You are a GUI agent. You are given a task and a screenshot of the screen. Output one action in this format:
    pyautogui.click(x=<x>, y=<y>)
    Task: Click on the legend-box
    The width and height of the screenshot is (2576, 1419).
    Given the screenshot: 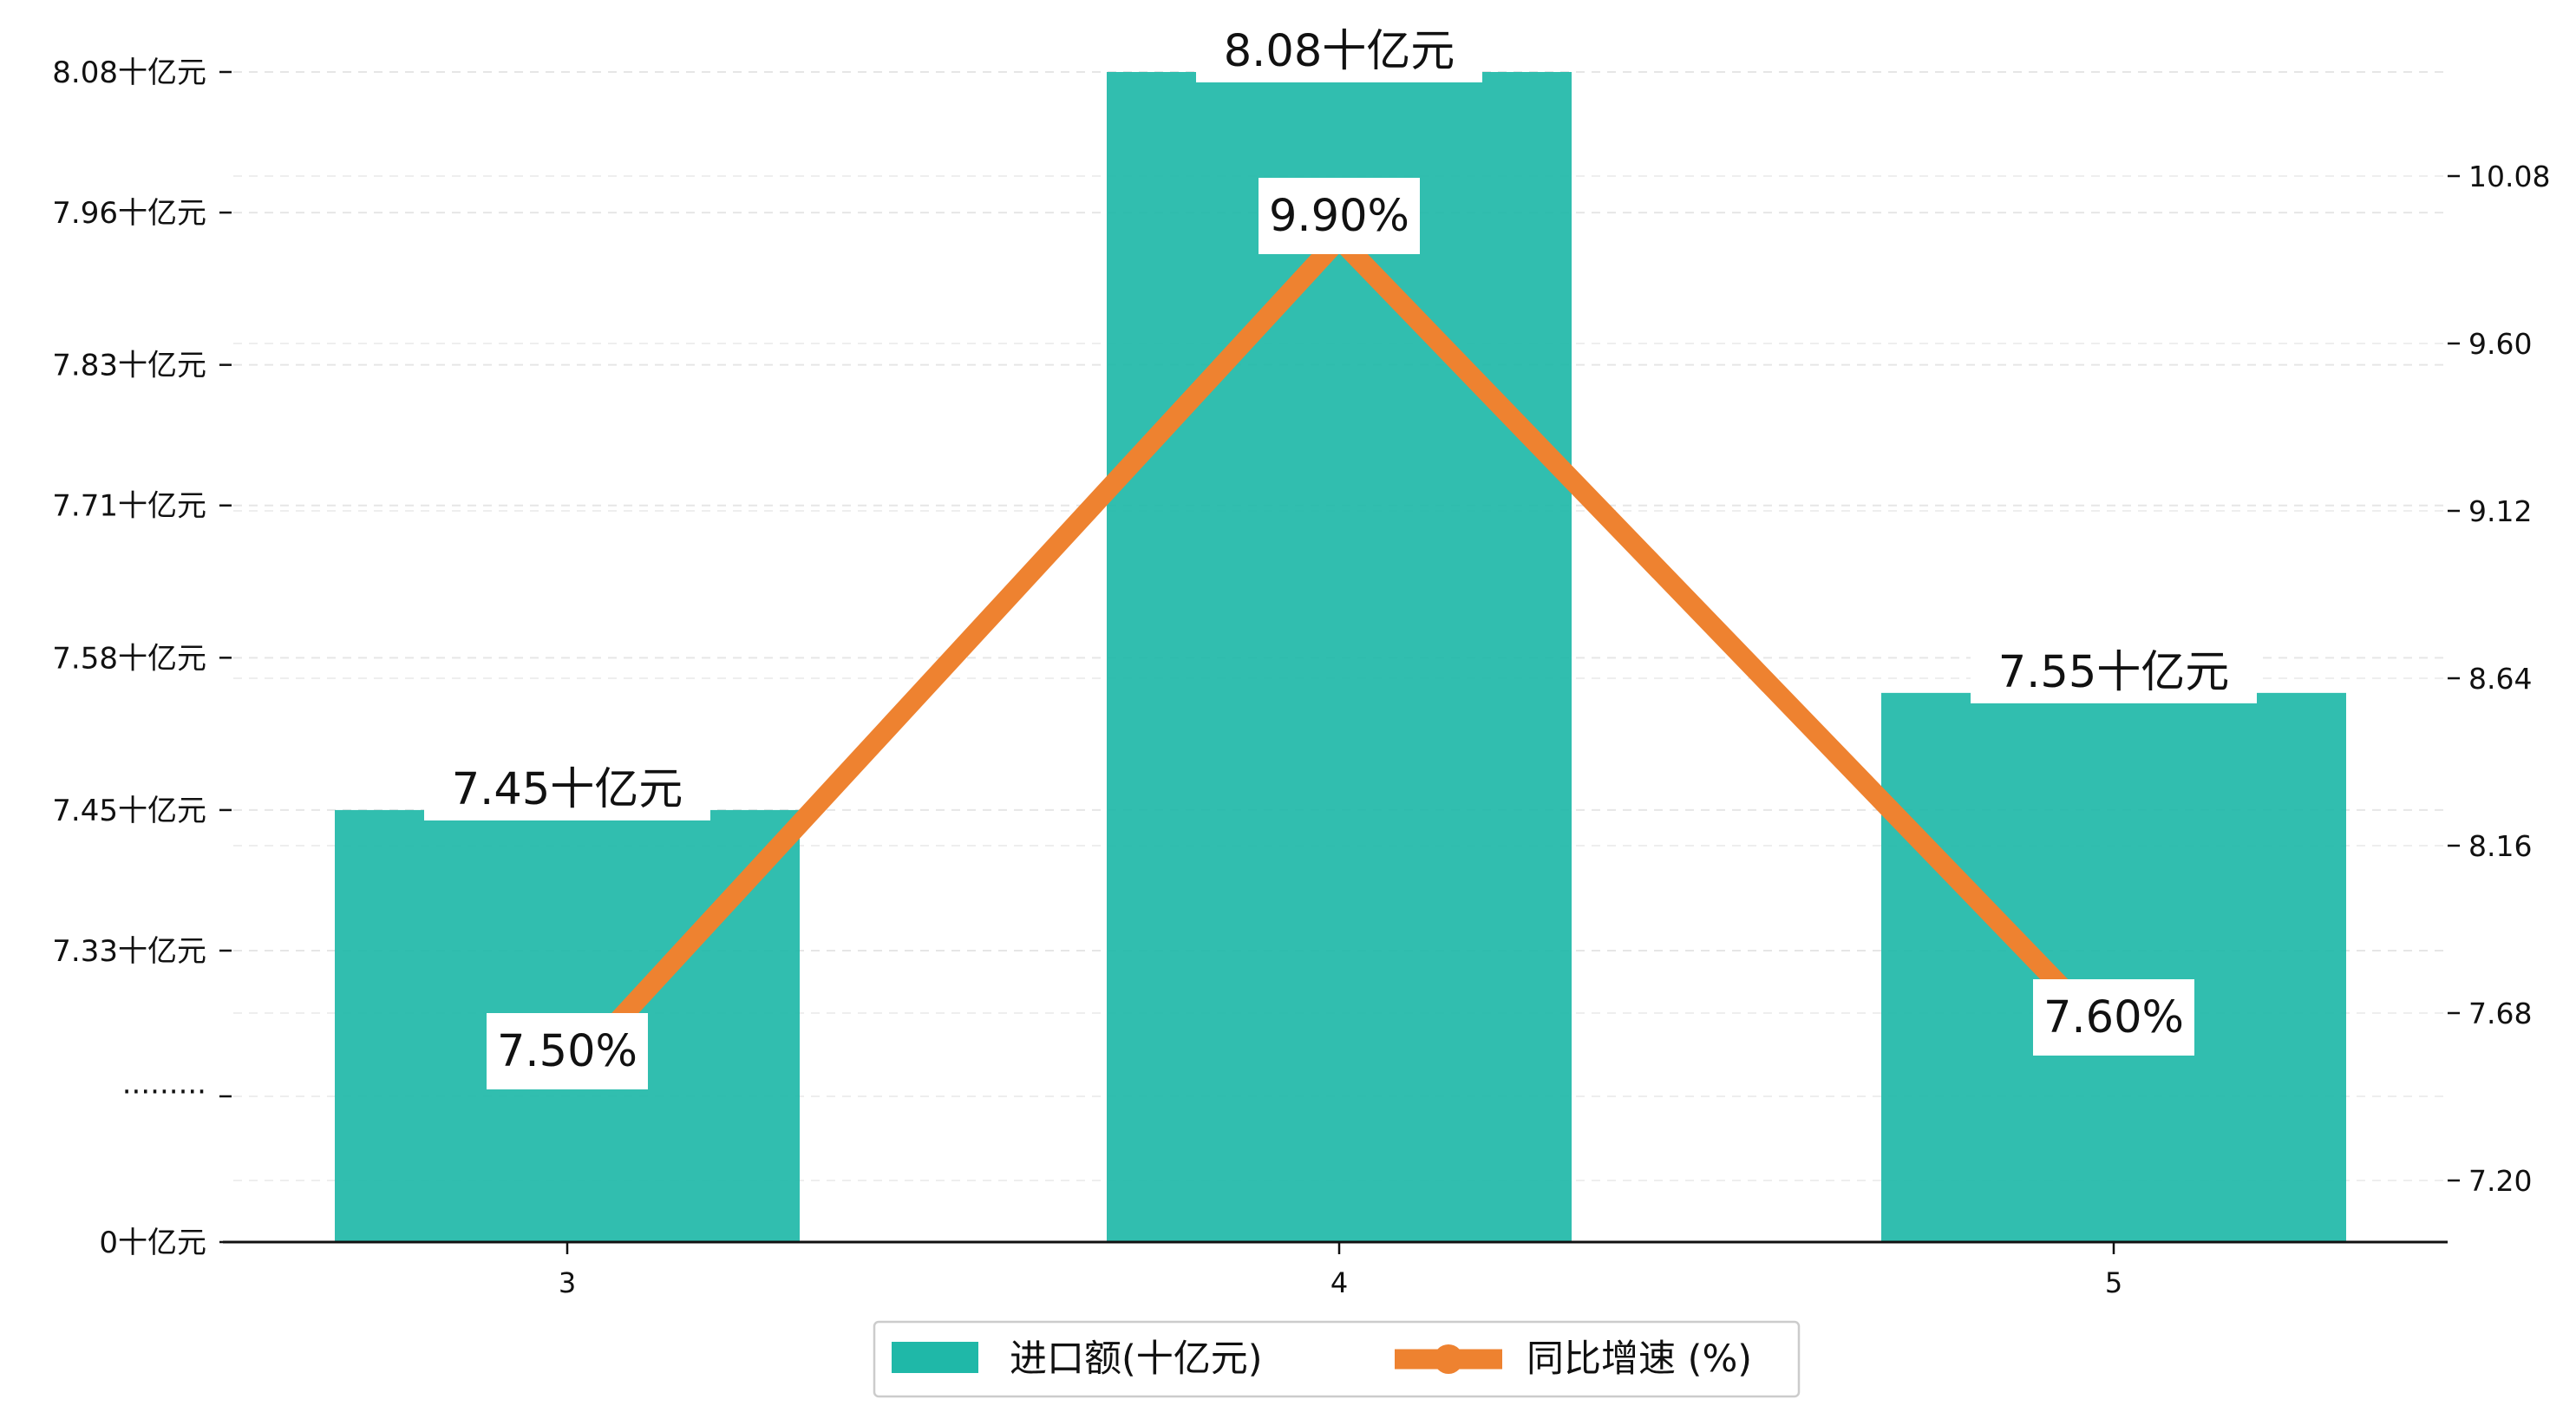 What is the action you would take?
    pyautogui.click(x=1337, y=1359)
    